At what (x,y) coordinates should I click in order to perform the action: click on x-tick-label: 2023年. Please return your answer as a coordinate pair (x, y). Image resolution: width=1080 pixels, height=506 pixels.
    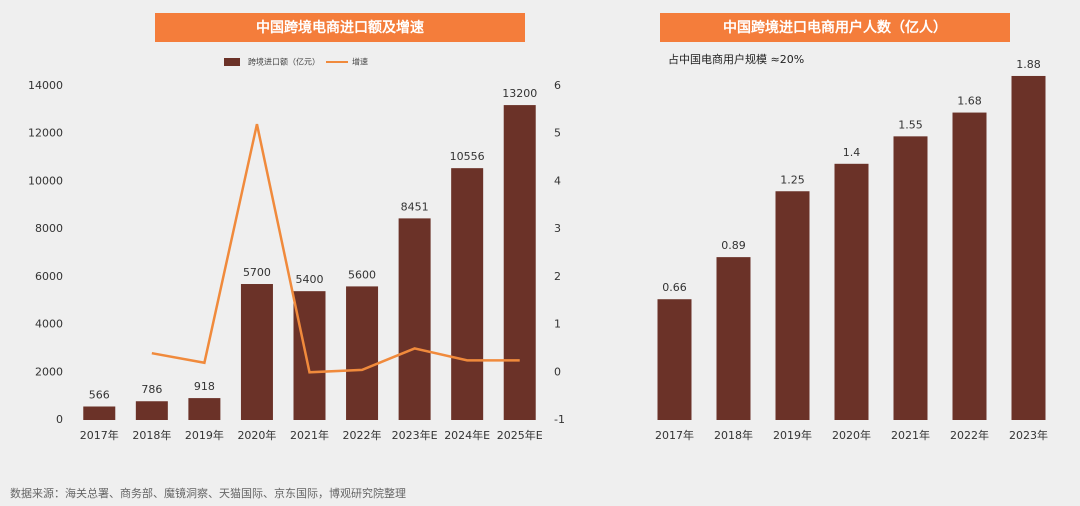
    Looking at the image, I should click on (1028, 435).